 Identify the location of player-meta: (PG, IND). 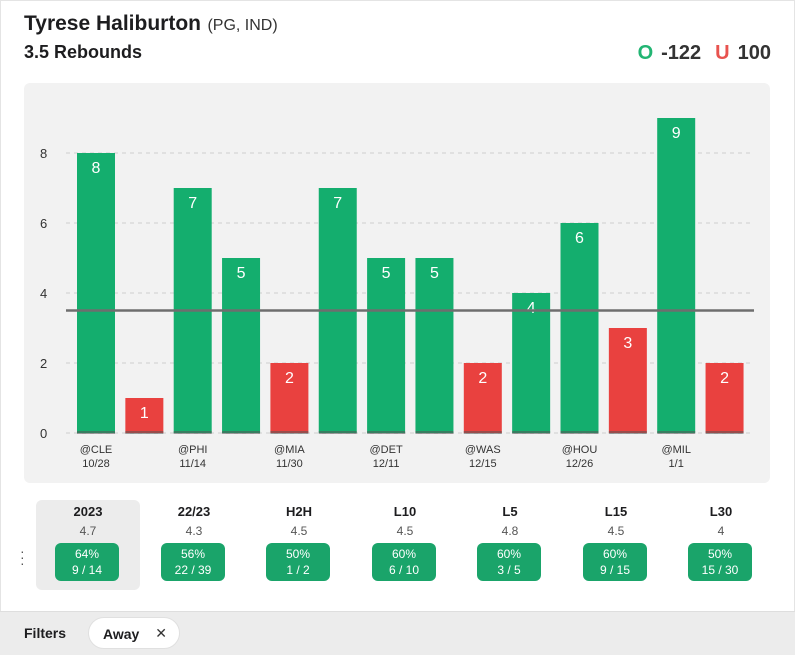
(242, 25).